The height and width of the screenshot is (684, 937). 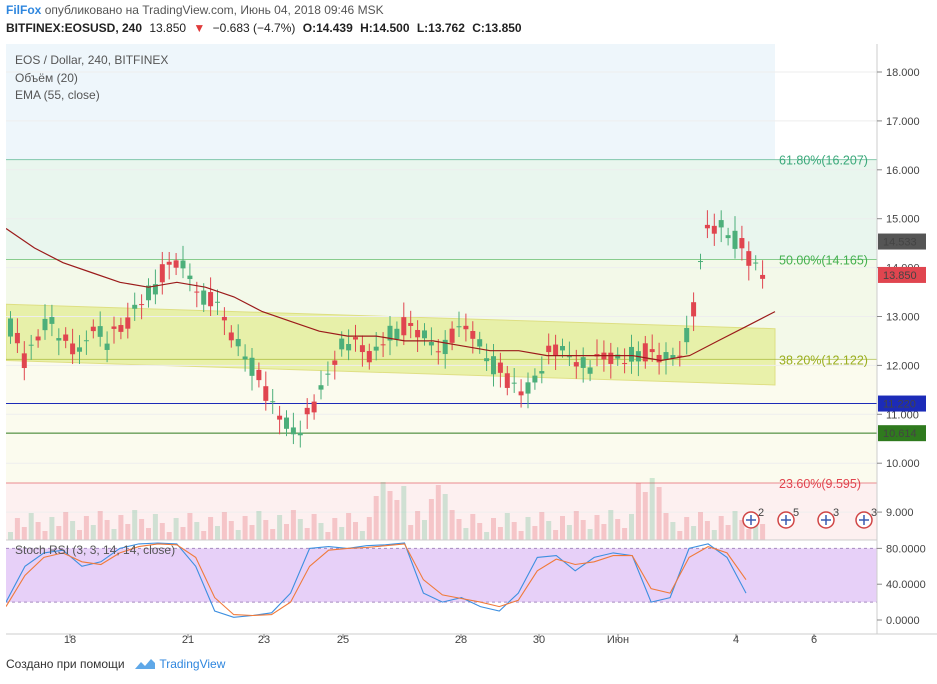 I want to click on event-flag-icon: 3, so click(x=828, y=518).